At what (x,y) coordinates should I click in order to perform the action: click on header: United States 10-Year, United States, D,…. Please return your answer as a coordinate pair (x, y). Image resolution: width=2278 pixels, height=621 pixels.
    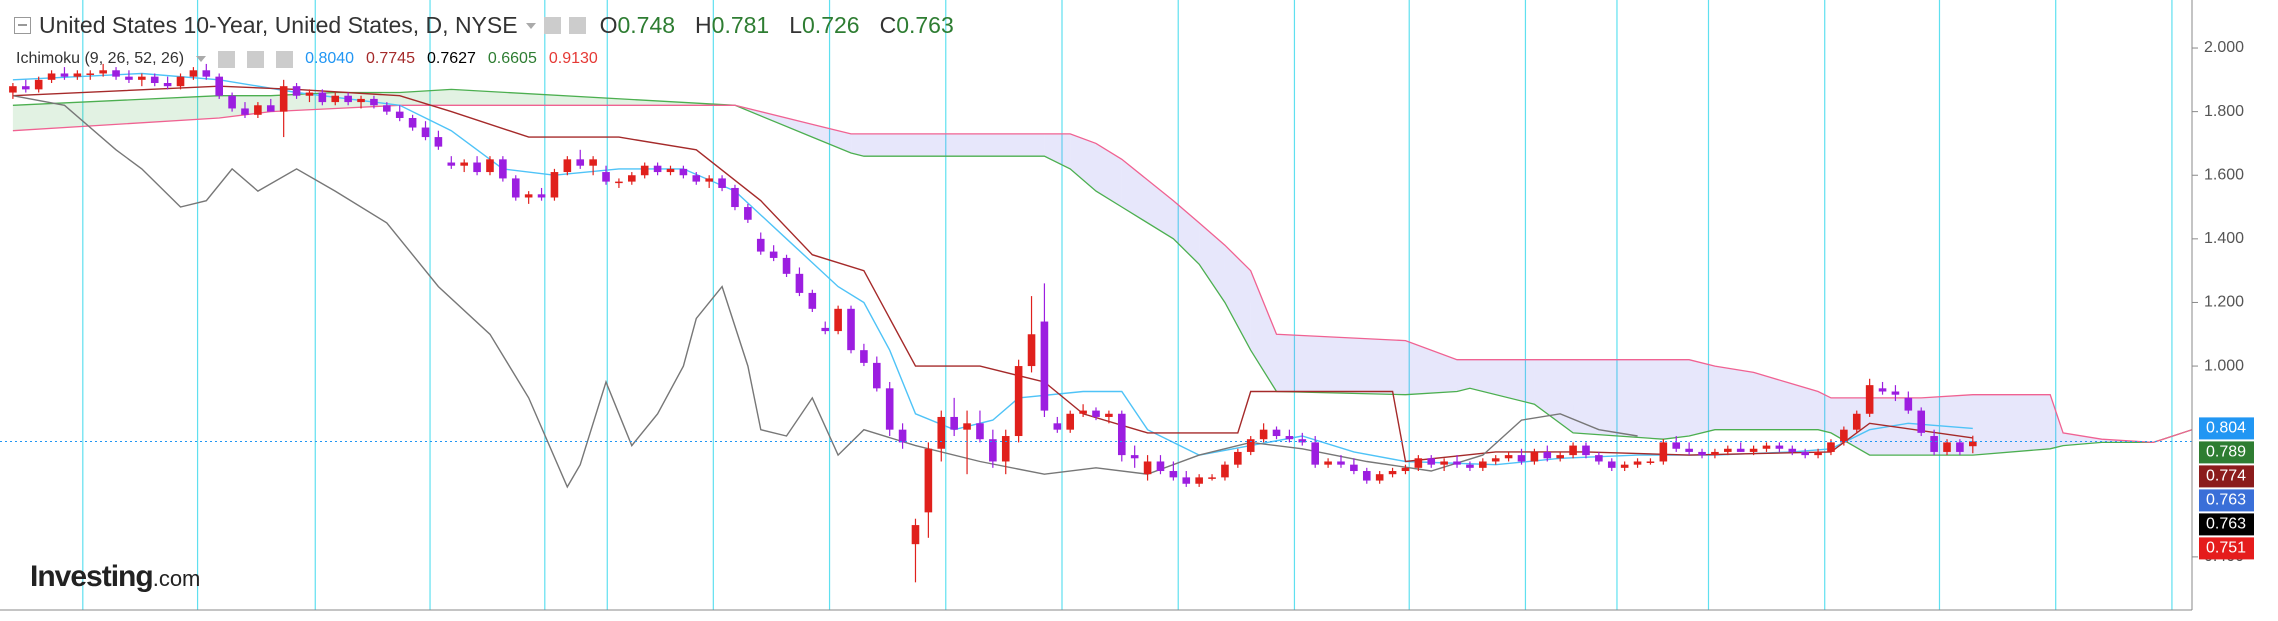
    Looking at the image, I should click on (484, 25).